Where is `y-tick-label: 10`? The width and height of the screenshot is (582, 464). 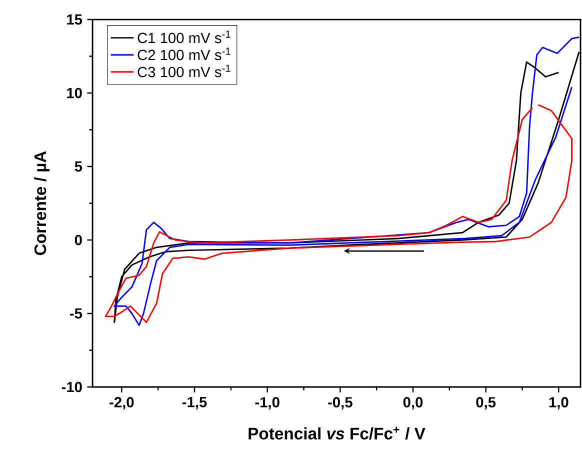
y-tick-label: 10 is located at coordinates (74, 93).